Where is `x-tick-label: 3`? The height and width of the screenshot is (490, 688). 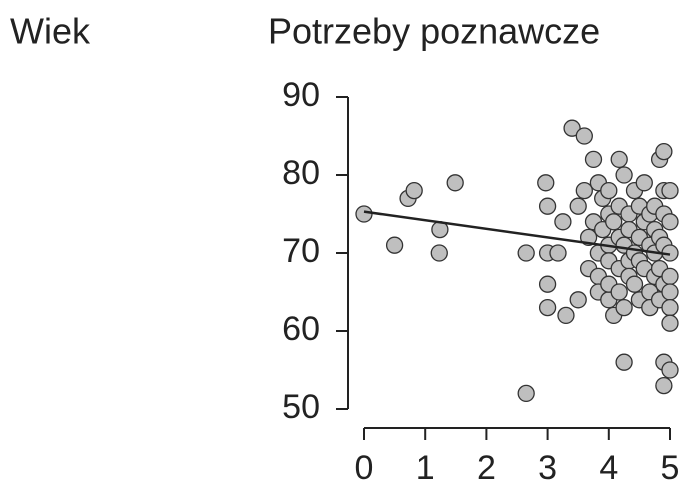 x-tick-label: 3 is located at coordinates (547, 468).